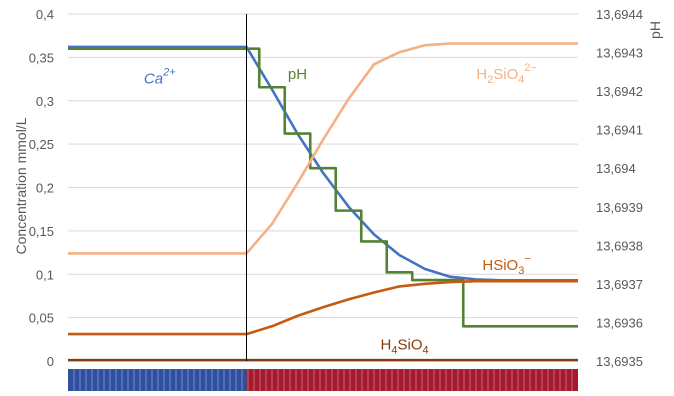  I want to click on y-tick-label: 0, so click(50, 361).